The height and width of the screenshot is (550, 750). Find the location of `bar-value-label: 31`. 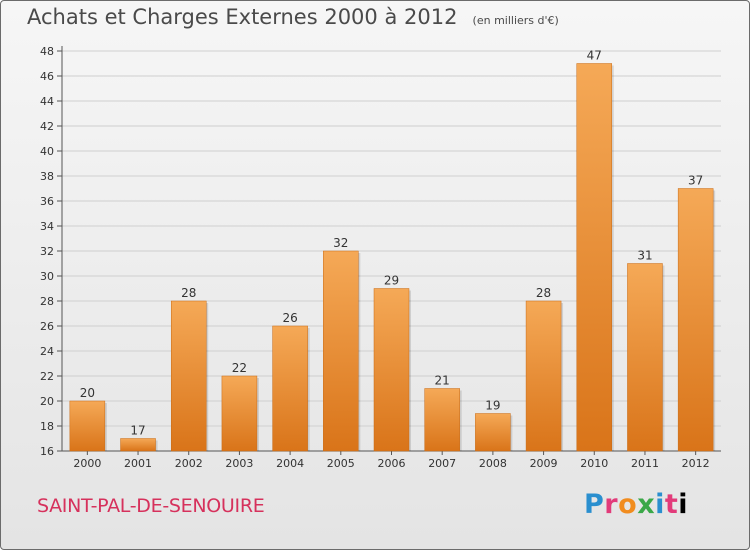

bar-value-label: 31 is located at coordinates (644, 256).